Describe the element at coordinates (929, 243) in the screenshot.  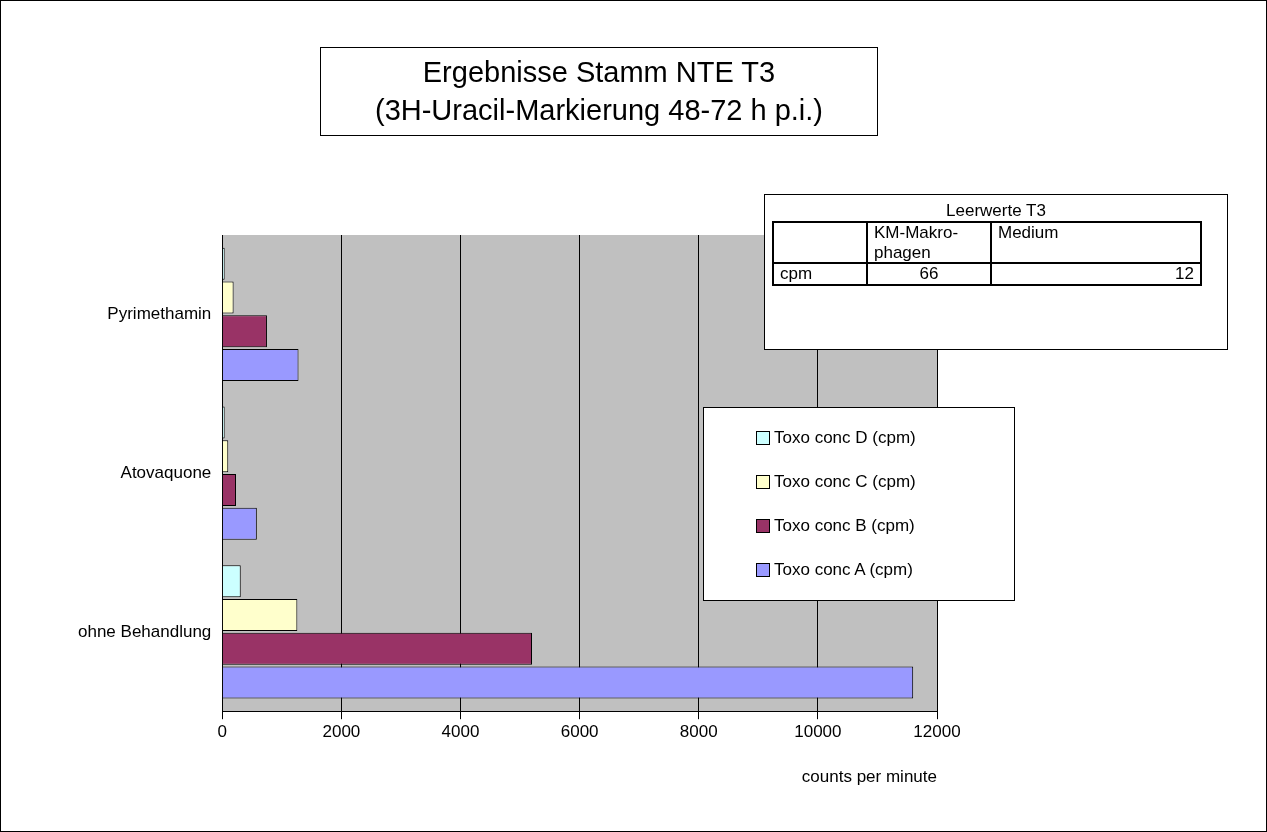
I see `annotation: KM-Makro-phagen` at that location.